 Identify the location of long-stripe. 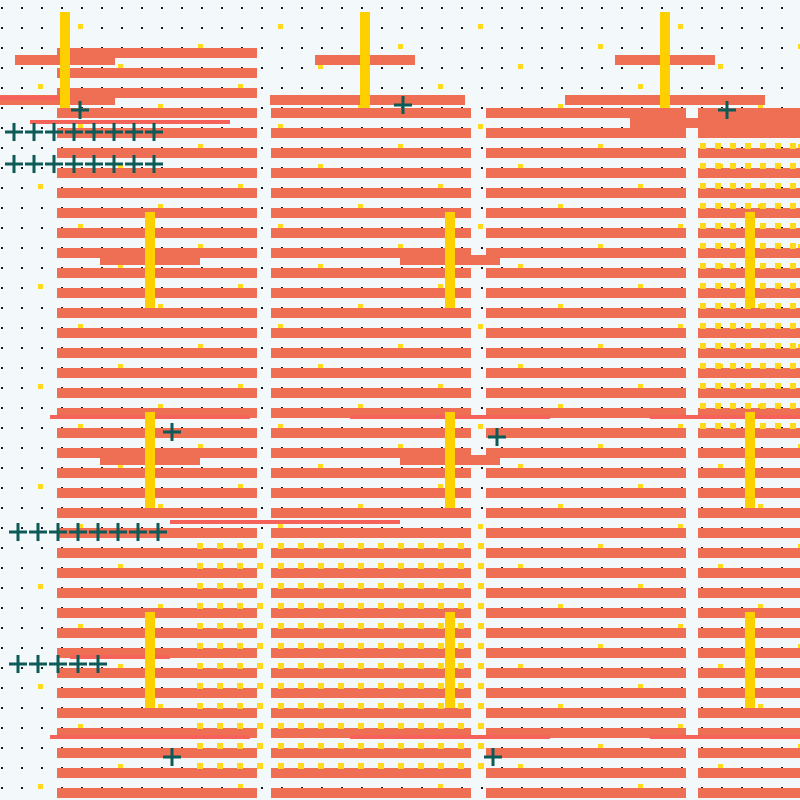
(150, 737).